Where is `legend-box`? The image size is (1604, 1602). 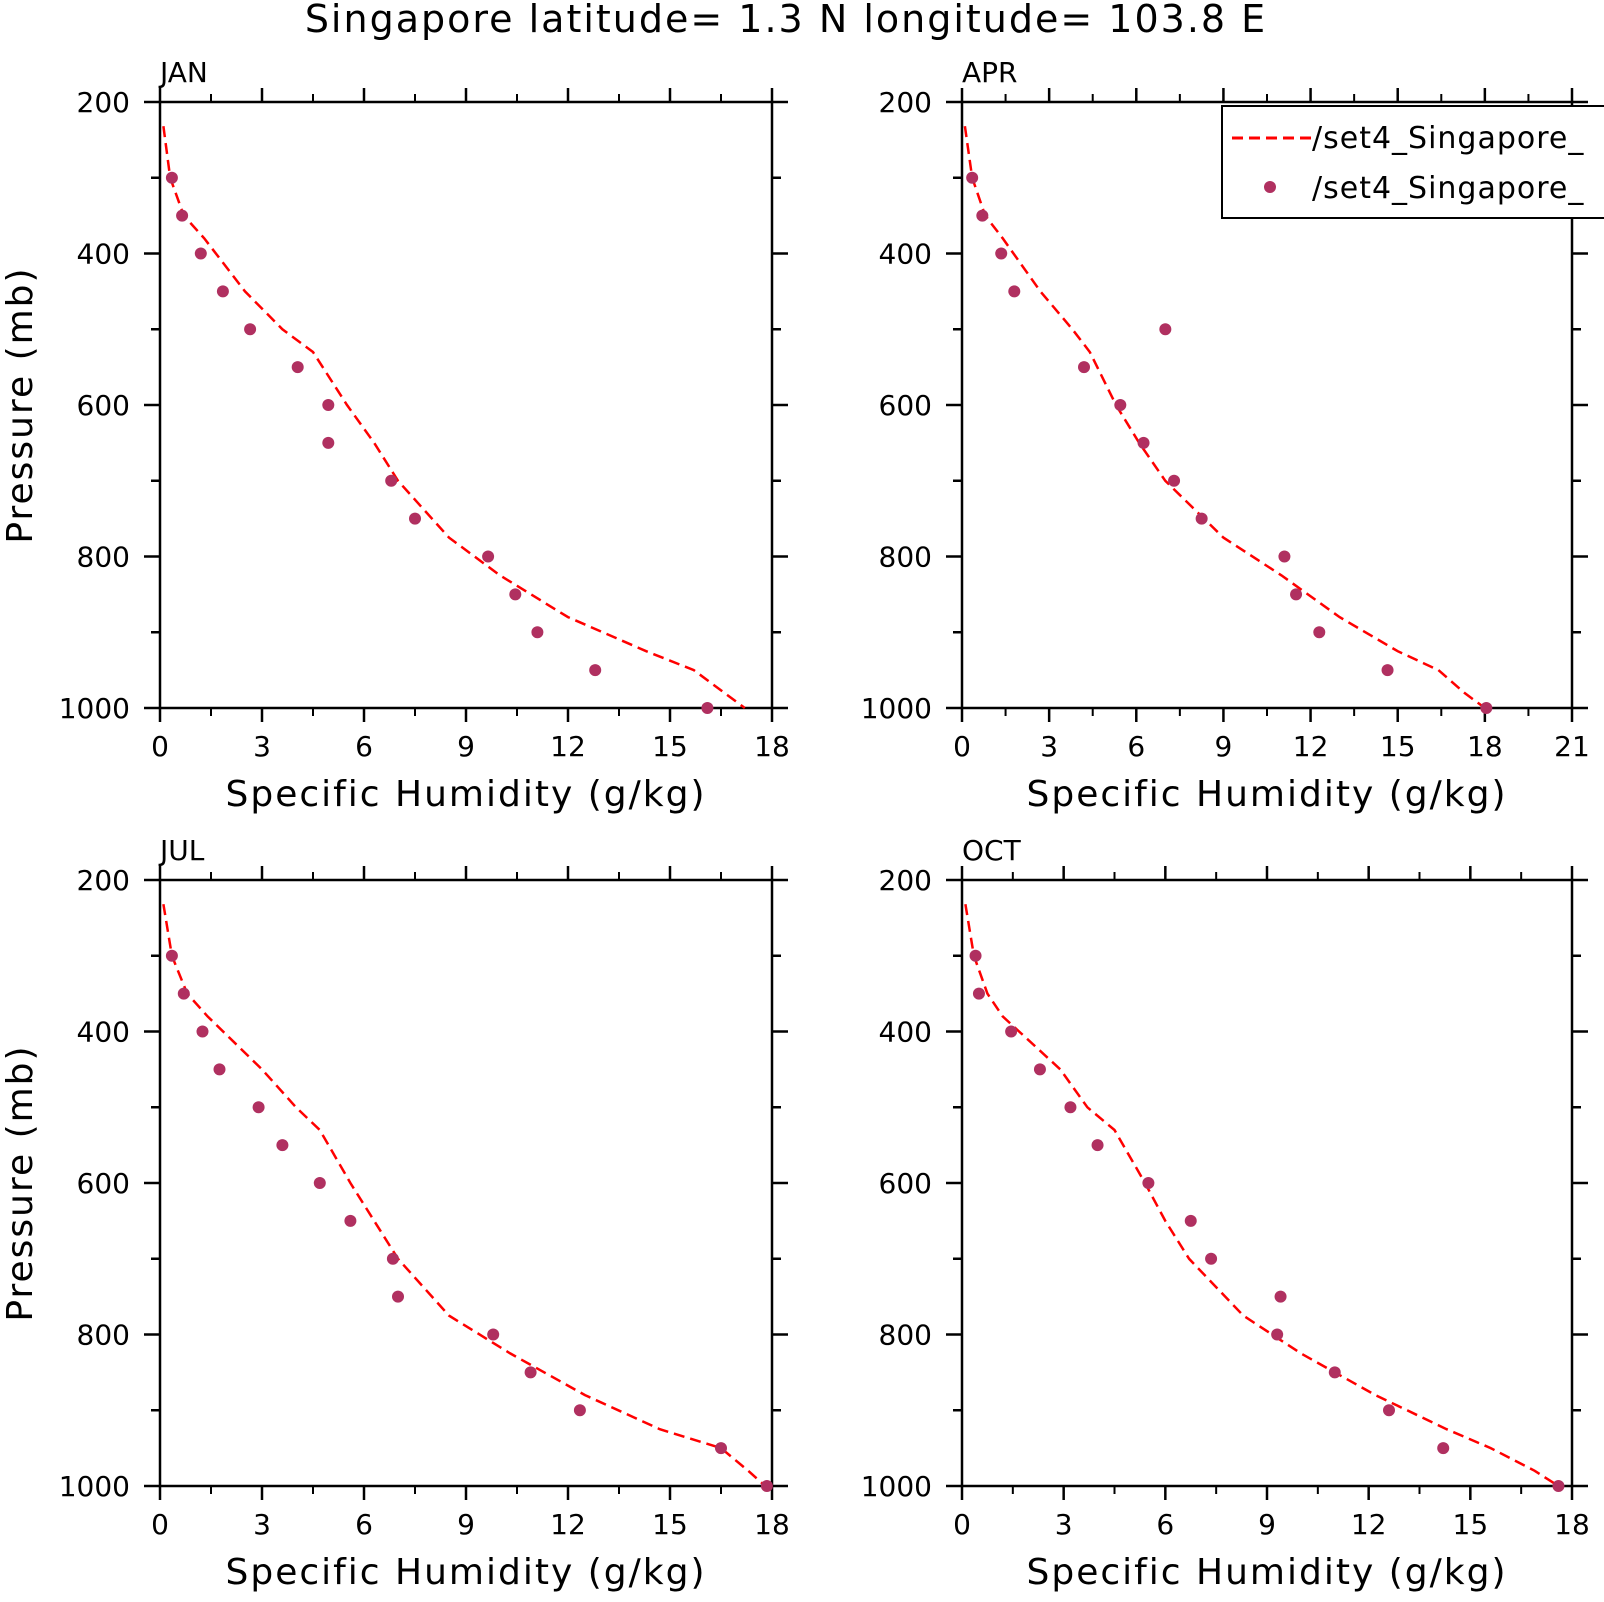 legend-box is located at coordinates (1412, 162).